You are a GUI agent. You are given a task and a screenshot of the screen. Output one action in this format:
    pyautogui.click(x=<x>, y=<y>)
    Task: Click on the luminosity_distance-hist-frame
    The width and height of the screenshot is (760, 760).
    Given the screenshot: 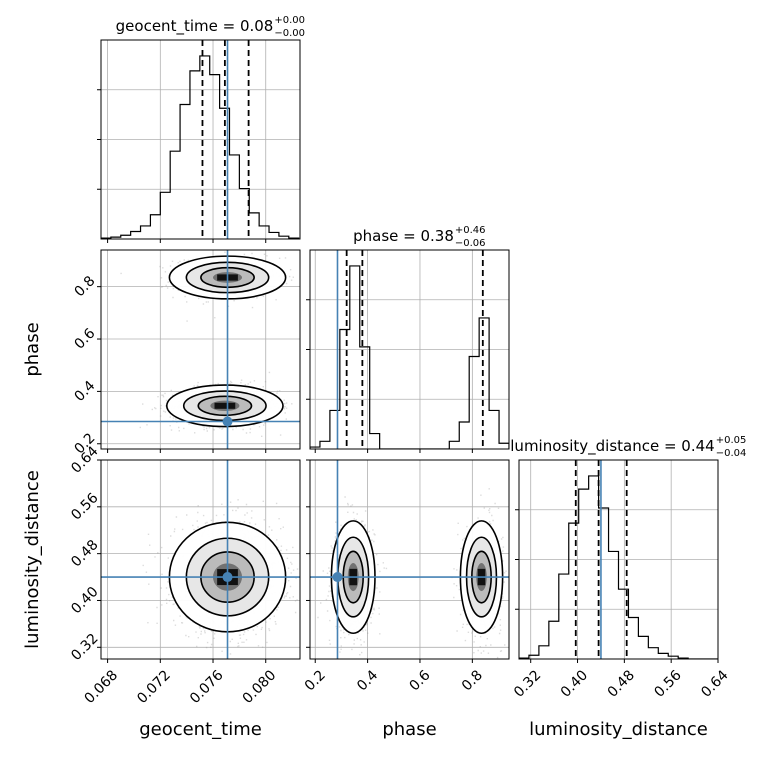 What is the action you would take?
    pyautogui.click(x=618, y=559)
    